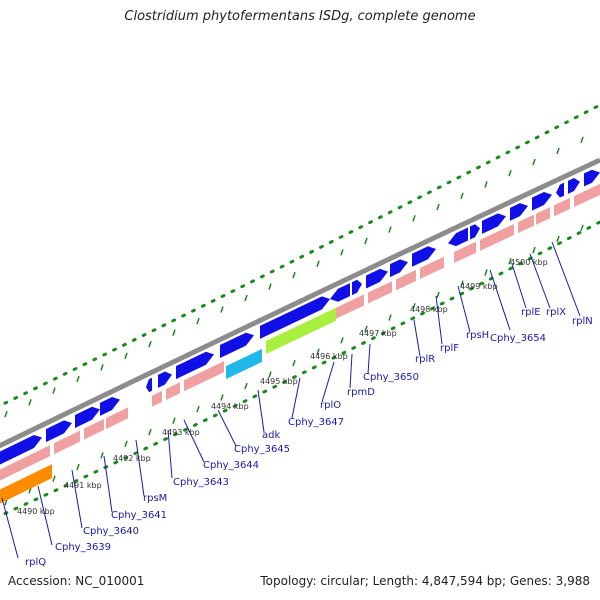  What do you see at coordinates (231, 465) in the screenshot?
I see `gene-label-cphy-3644: Cphy_3644` at bounding box center [231, 465].